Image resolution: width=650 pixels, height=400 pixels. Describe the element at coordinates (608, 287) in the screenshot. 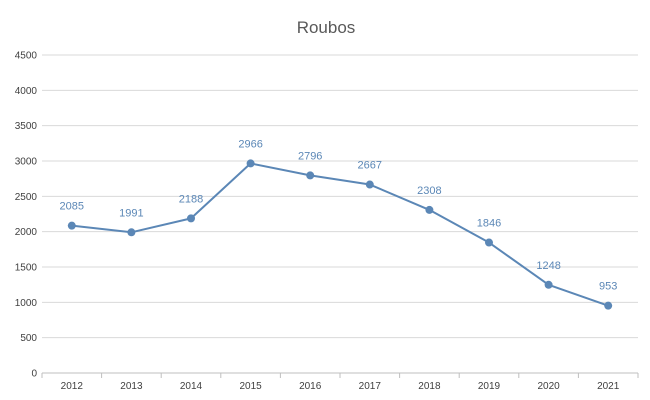

I see `data-label: 953` at that location.